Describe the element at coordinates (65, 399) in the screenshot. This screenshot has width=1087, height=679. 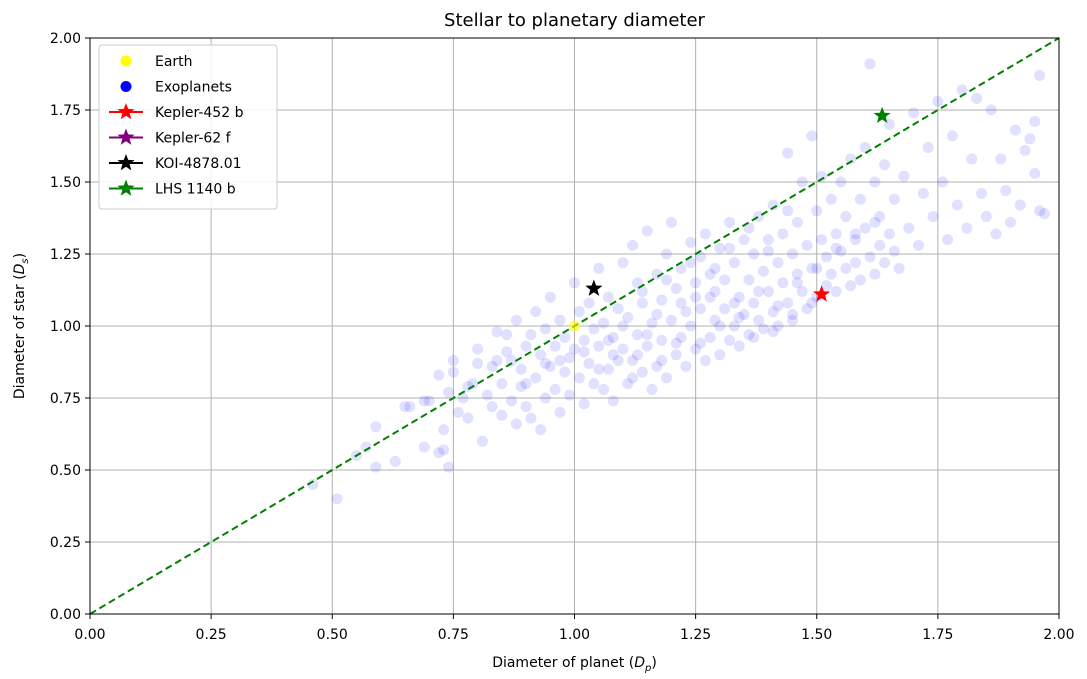
I see `y-tick-label: 0.75` at that location.